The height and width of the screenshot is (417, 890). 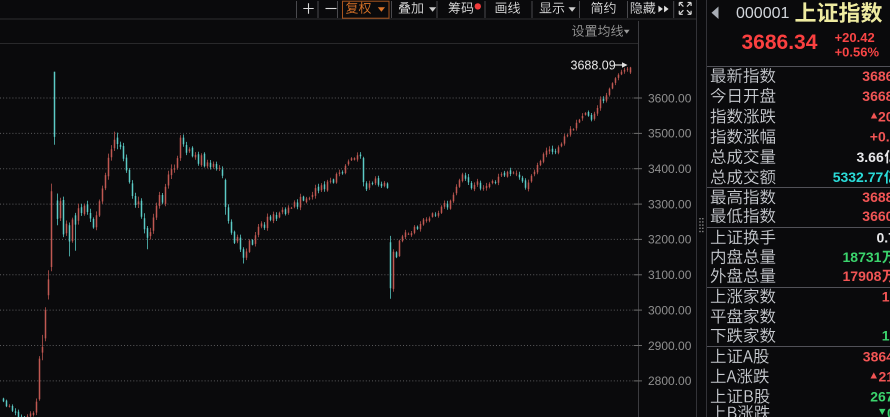 I want to click on svg-text: 3864.80, so click(x=876, y=356).